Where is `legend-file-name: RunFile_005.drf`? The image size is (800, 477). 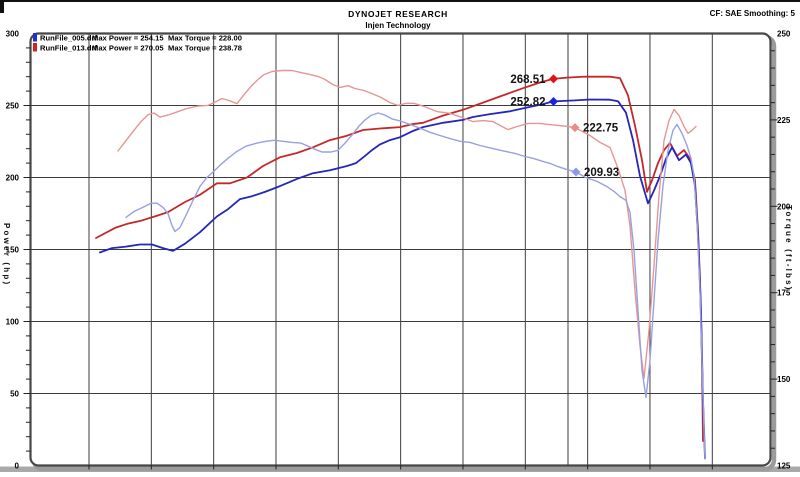
legend-file-name: RunFile_005.drf is located at coordinates (68, 38).